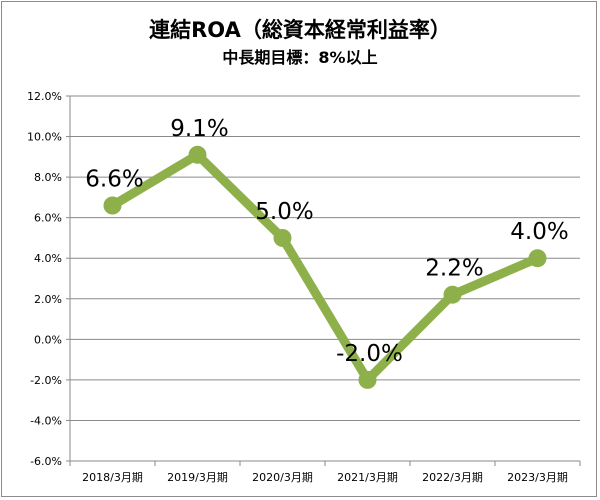 The height and width of the screenshot is (500, 600). I want to click on x-tick-label: 2022/3月期, so click(452, 477).